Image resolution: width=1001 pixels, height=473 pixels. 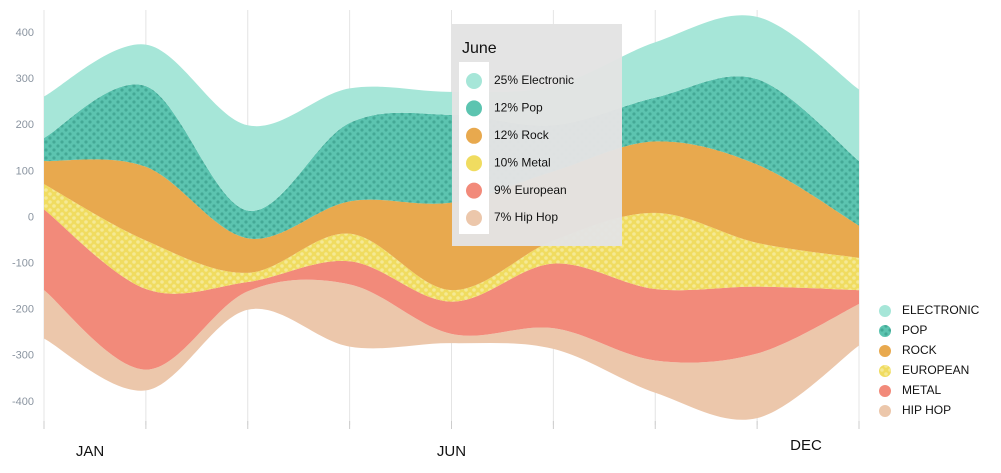 I want to click on x-tick-label: JUN, so click(x=451, y=451).